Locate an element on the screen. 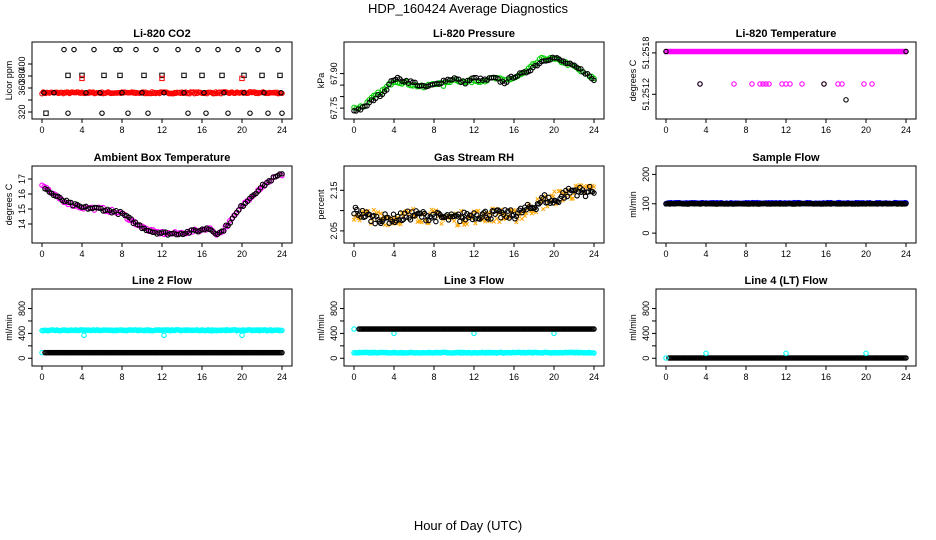 Image resolution: width=936 pixels, height=540 pixels. y-axis-label: degrees C is located at coordinates (633, 80).